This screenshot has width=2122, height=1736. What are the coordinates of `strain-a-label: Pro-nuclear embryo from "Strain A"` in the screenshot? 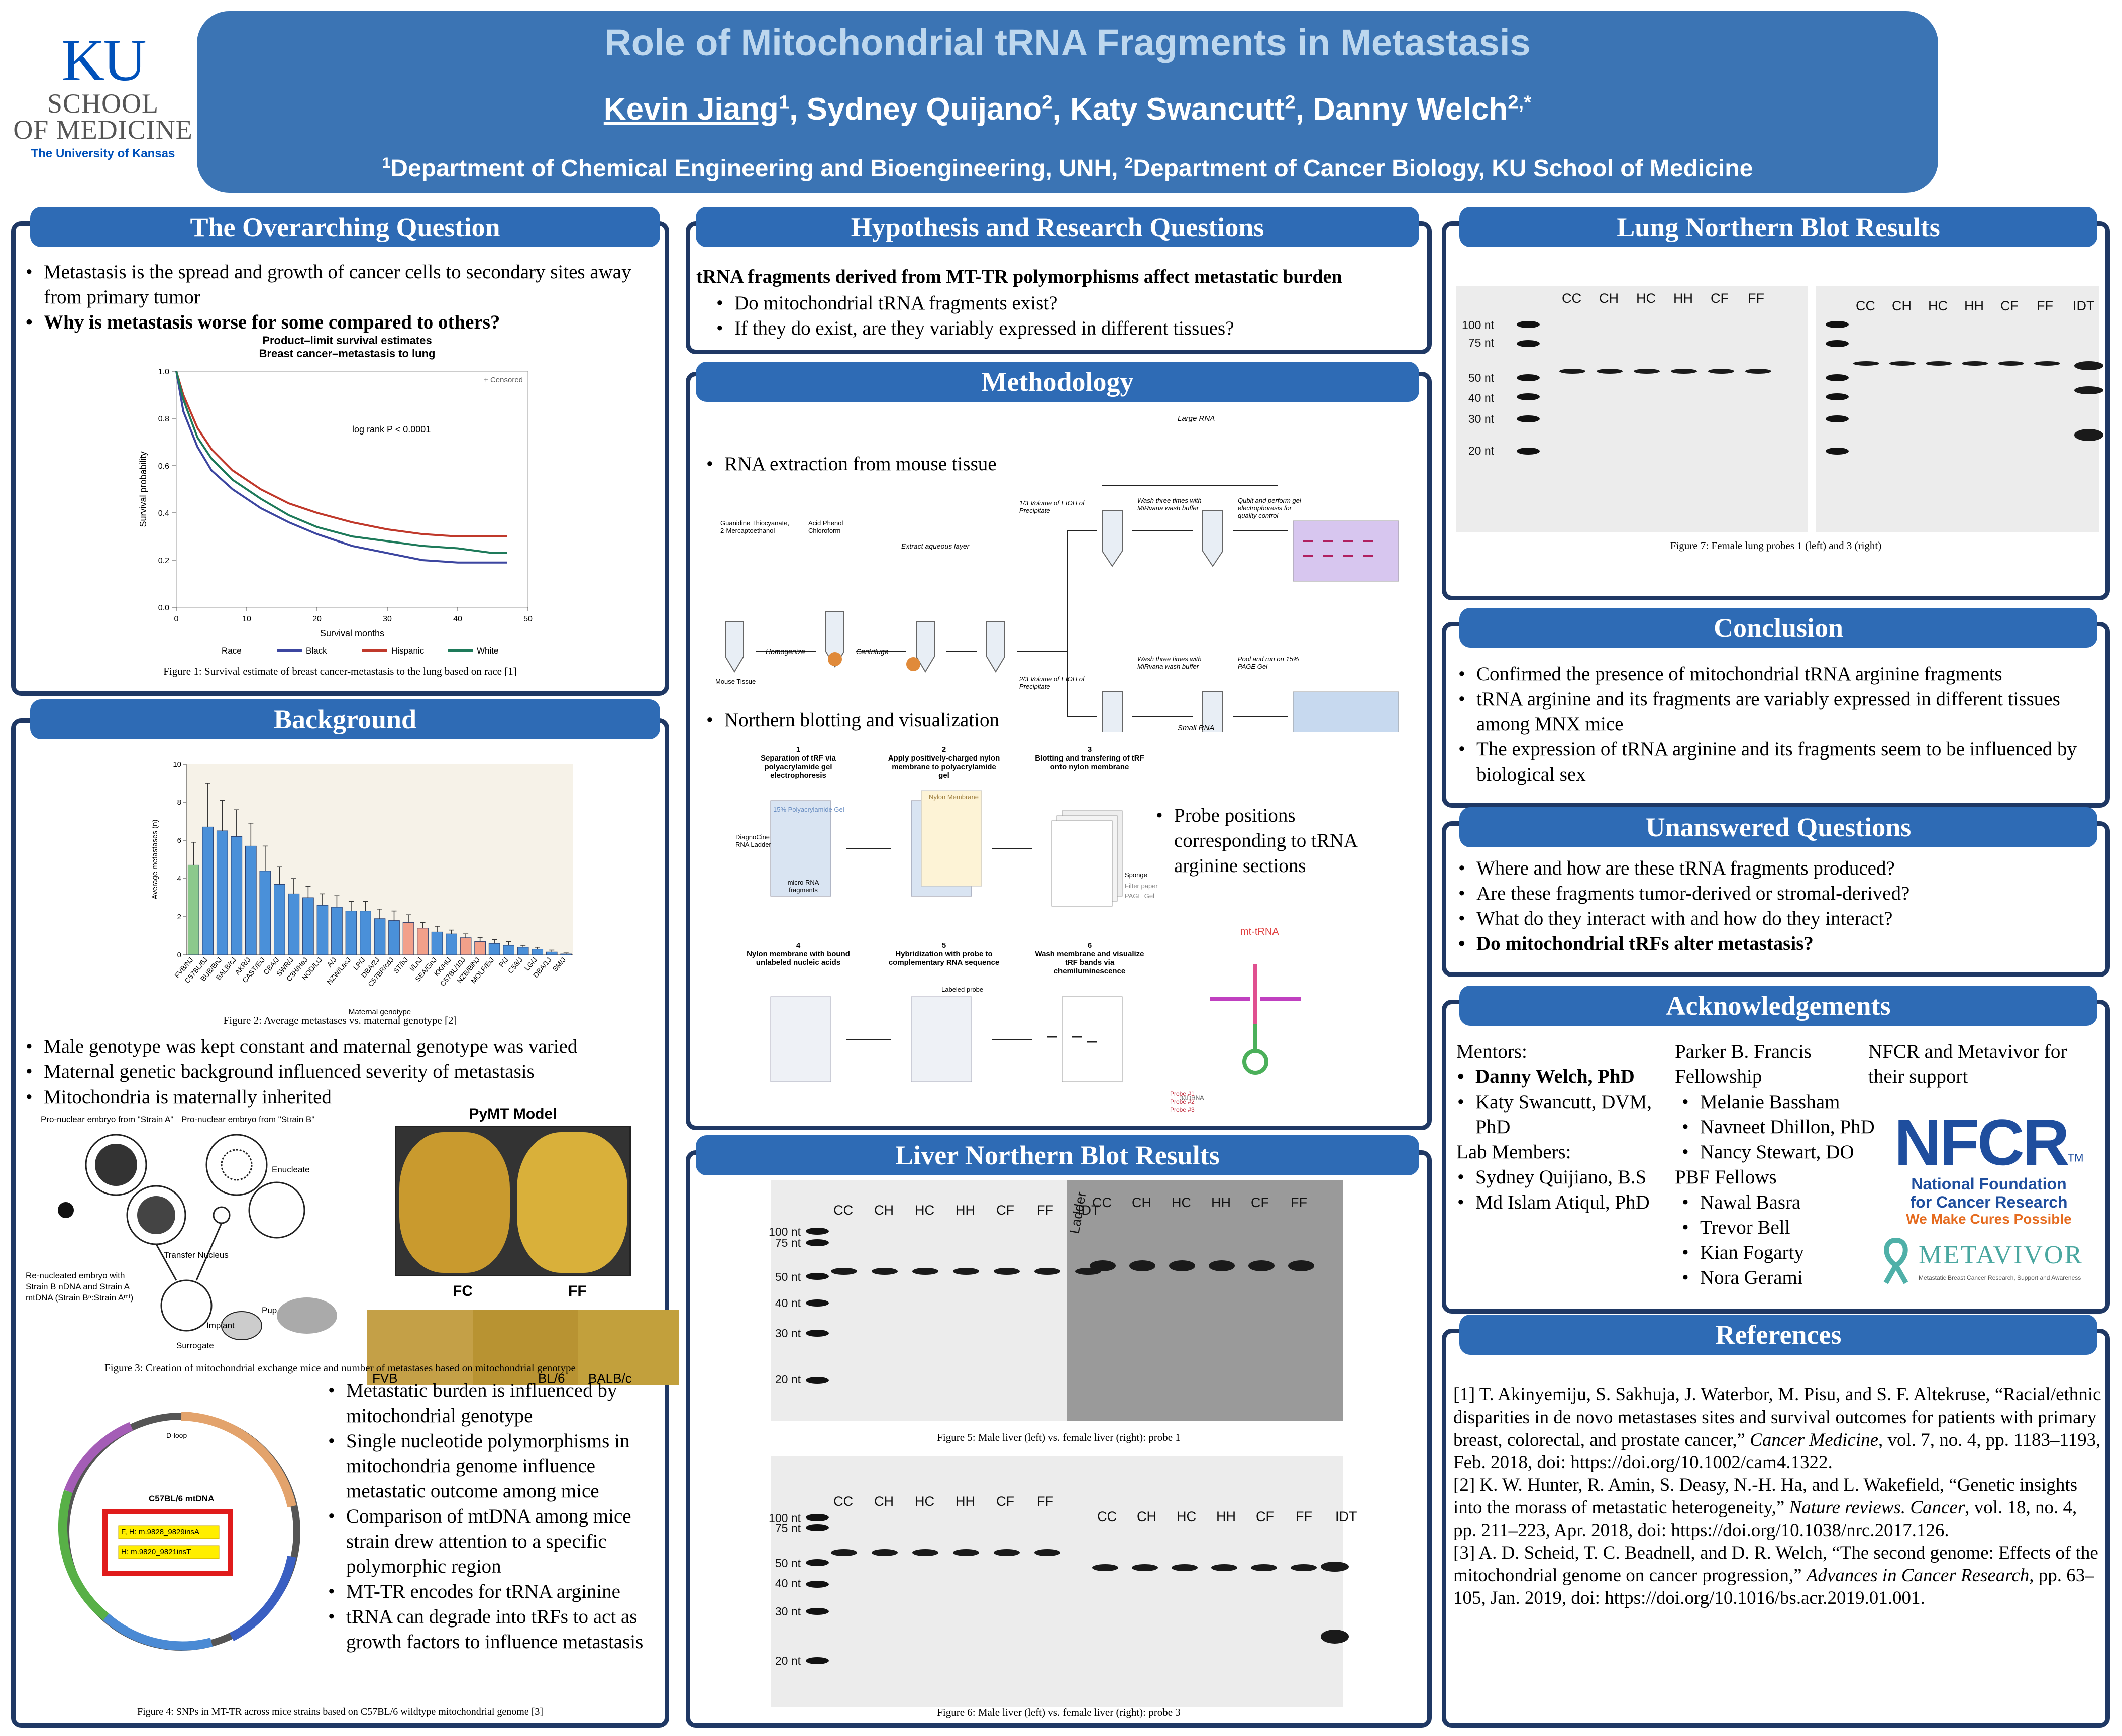 It's located at (107, 1119).